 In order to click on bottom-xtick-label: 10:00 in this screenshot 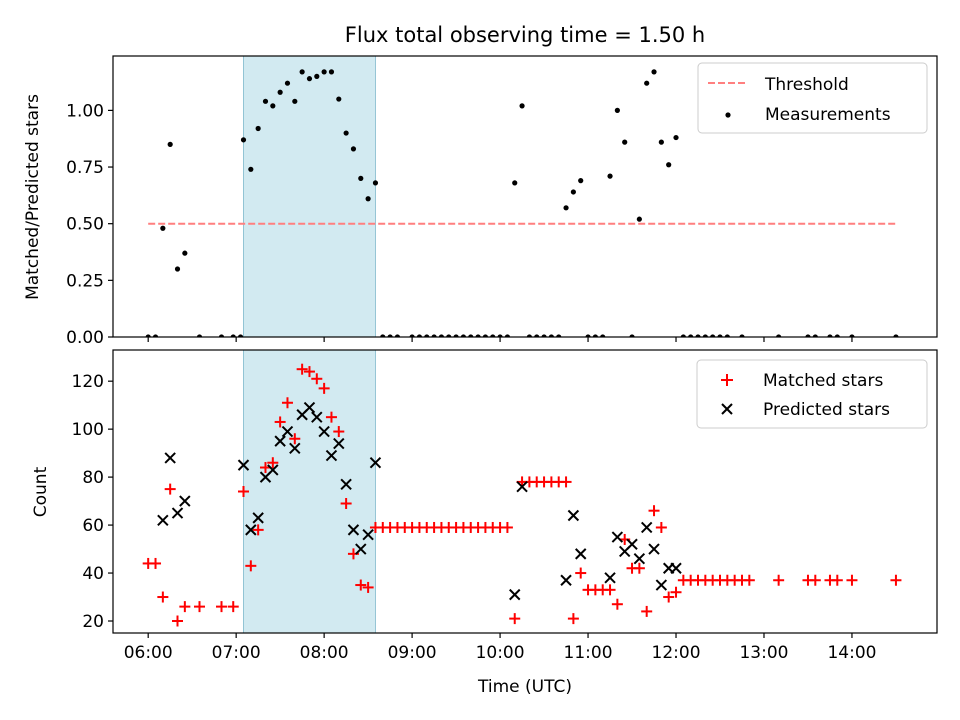, I will do `click(500, 653)`.